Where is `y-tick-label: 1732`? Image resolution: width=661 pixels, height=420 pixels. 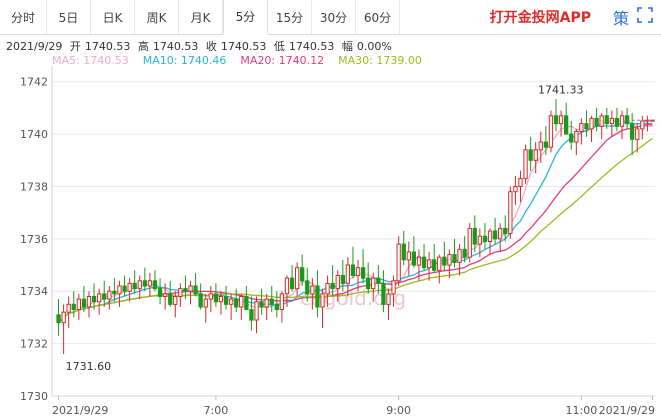 y-tick-label: 1732 is located at coordinates (34, 344).